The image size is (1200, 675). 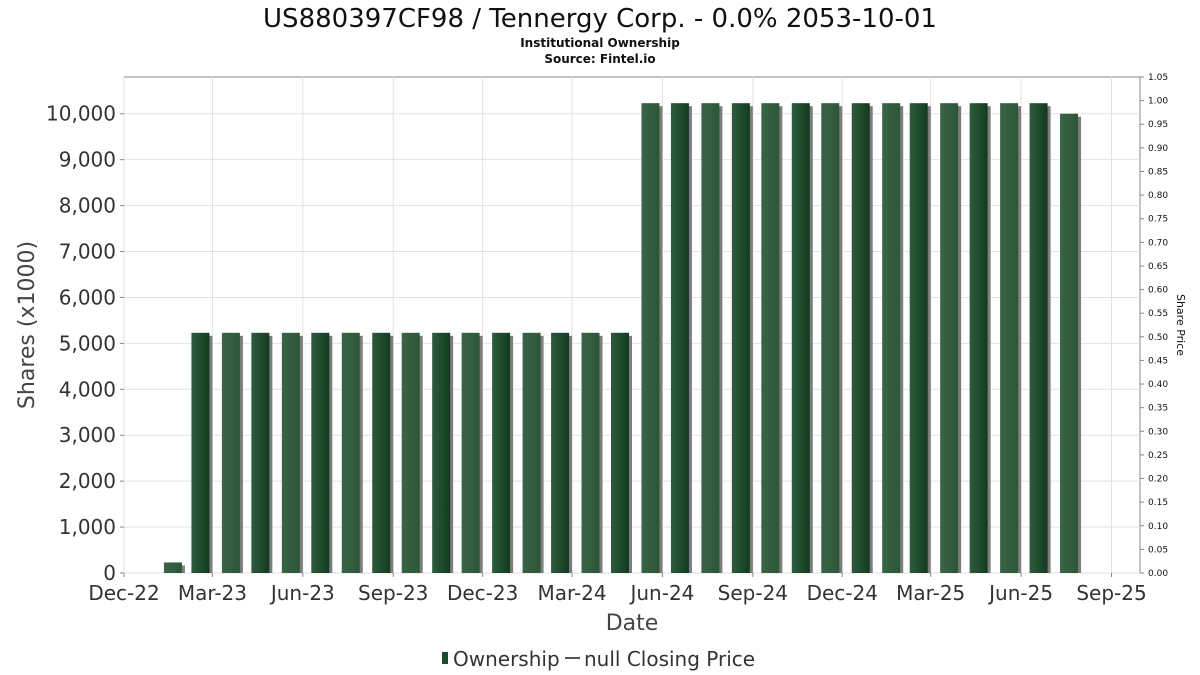 What do you see at coordinates (87, 297) in the screenshot?
I see `y-tick-label: 6,000` at bounding box center [87, 297].